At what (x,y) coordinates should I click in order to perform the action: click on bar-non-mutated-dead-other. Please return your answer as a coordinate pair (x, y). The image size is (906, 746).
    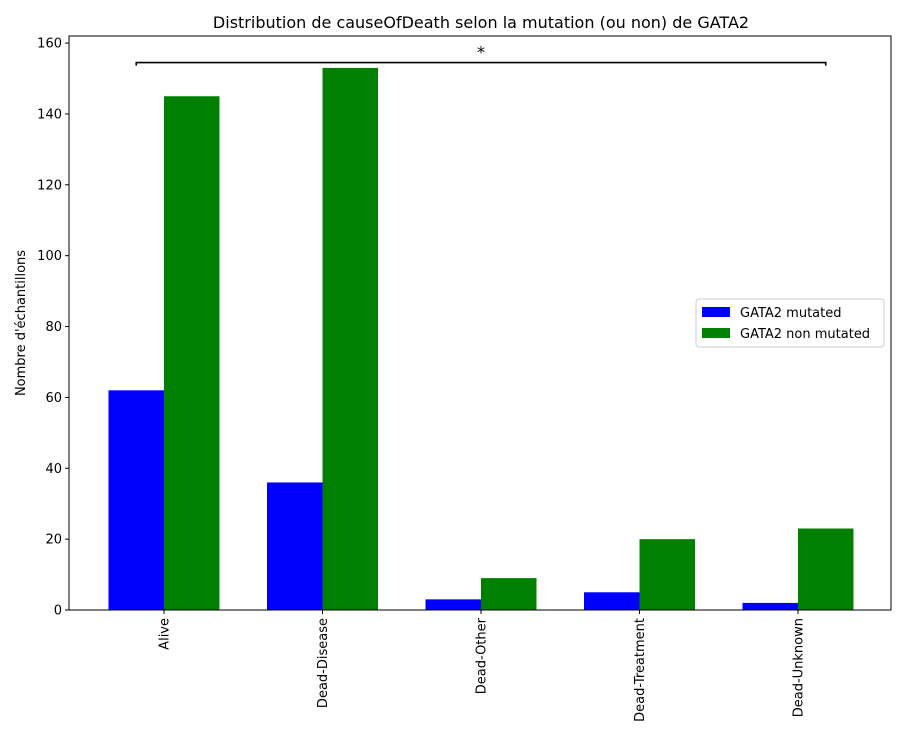
    Looking at the image, I should click on (509, 594).